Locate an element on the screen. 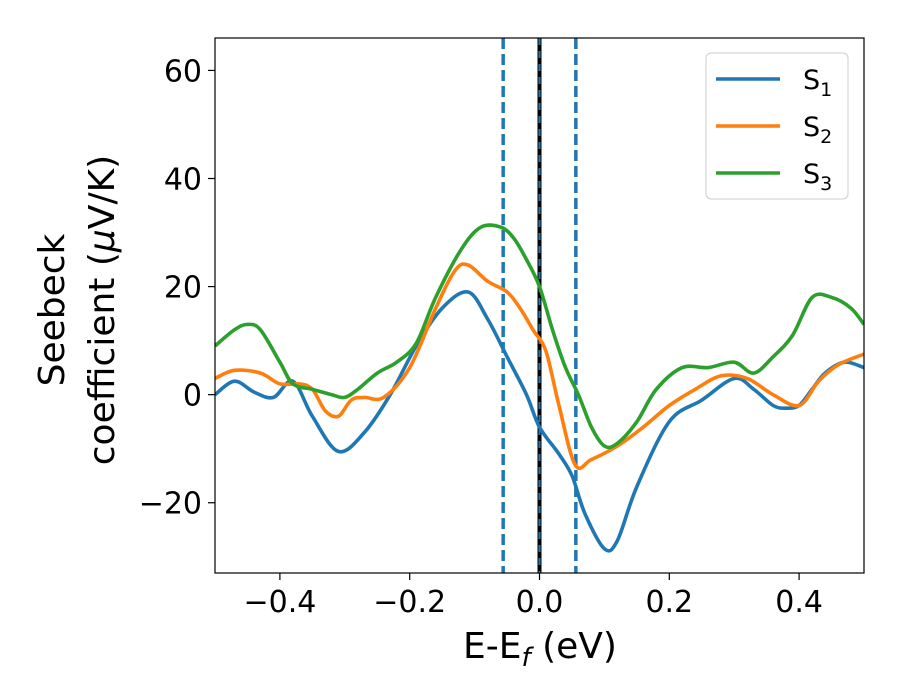 This screenshot has height=700, width=900. y-tick-label: 20 is located at coordinates (183, 288).